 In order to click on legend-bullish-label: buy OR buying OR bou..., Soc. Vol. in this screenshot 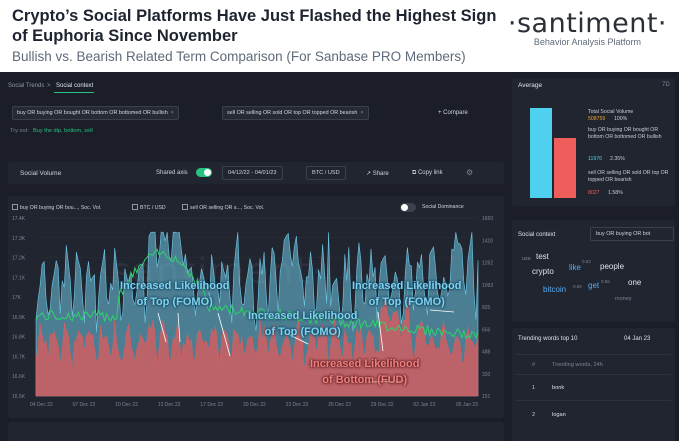, I will do `click(61, 208)`.